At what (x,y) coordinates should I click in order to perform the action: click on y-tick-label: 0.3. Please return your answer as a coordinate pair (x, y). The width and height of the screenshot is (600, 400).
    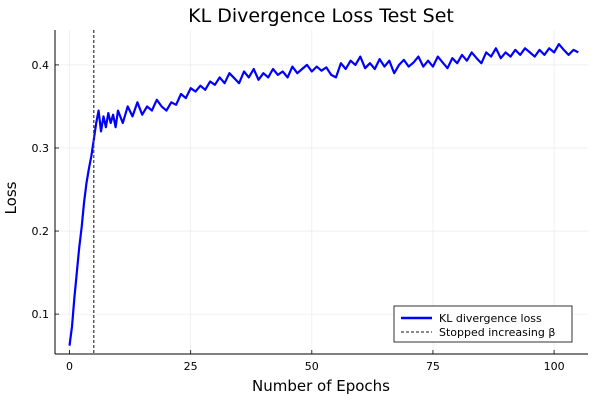
    Looking at the image, I should click on (41, 148).